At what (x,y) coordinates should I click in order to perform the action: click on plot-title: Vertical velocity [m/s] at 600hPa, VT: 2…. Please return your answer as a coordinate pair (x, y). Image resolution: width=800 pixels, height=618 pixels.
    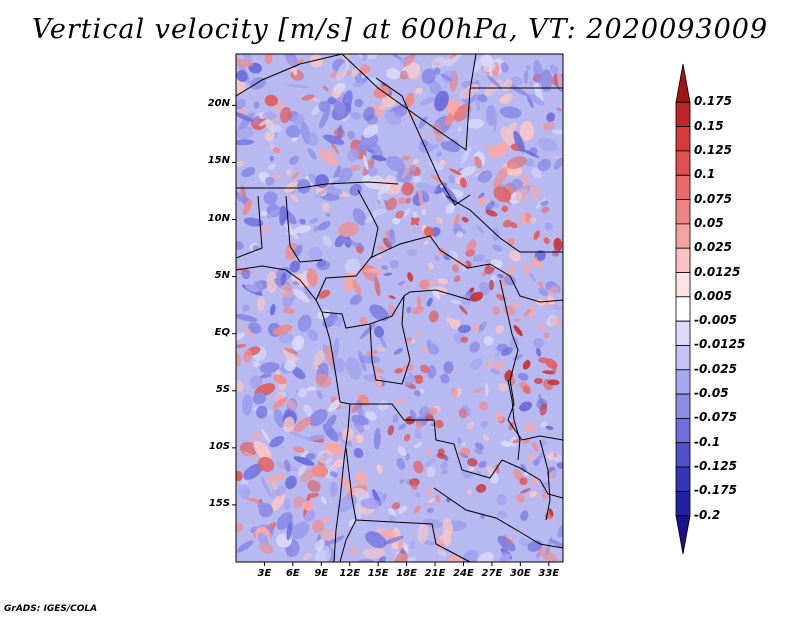
    Looking at the image, I should click on (400, 29).